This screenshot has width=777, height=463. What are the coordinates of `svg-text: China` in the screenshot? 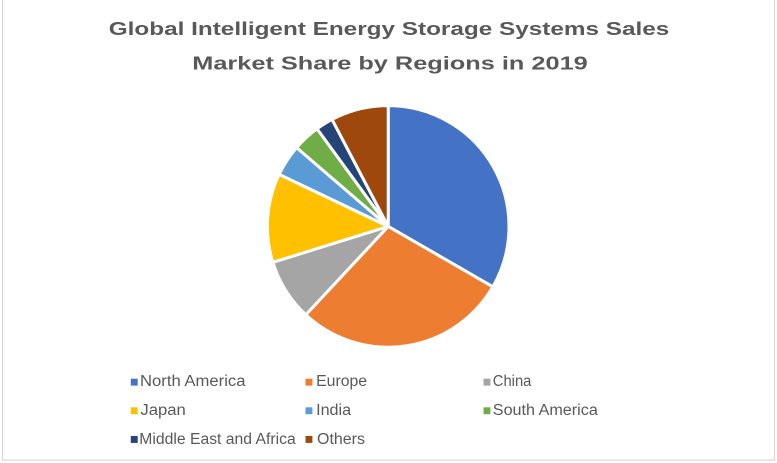 It's located at (512, 381).